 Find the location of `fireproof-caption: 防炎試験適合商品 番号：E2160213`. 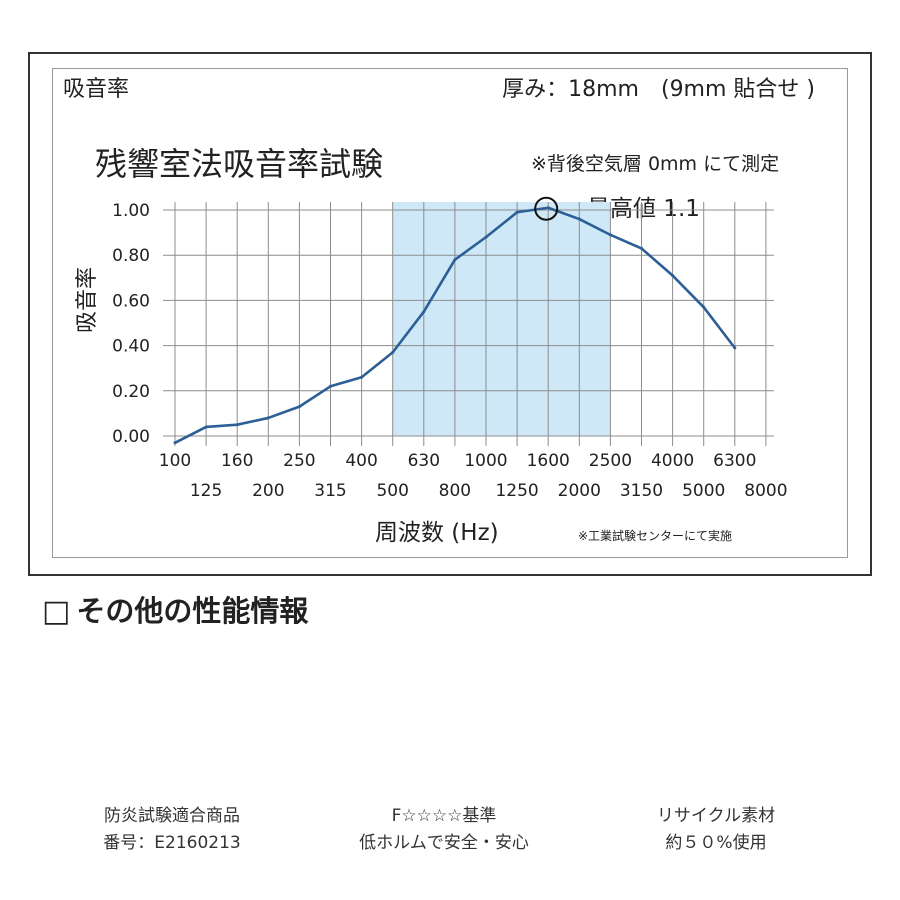

fireproof-caption: 防炎試験適合商品 番号：E2160213 is located at coordinates (172, 830).